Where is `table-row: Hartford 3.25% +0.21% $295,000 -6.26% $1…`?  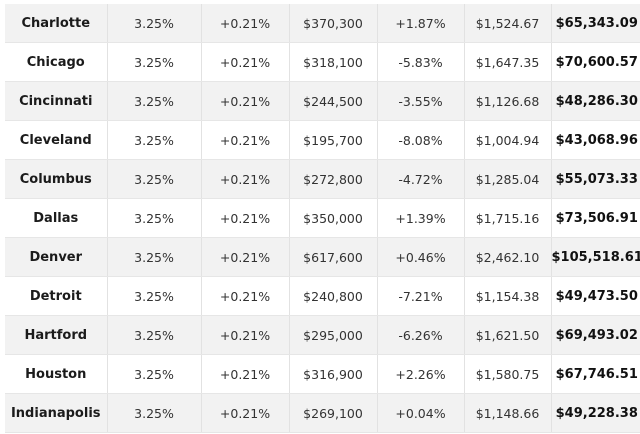 table-row: Hartford 3.25% +0.21% $295,000 -6.26% $1… is located at coordinates (322, 335).